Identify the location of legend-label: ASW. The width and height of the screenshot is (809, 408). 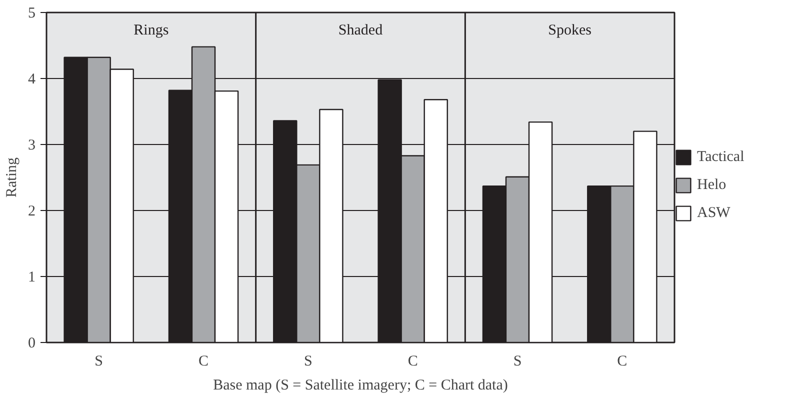
(713, 213).